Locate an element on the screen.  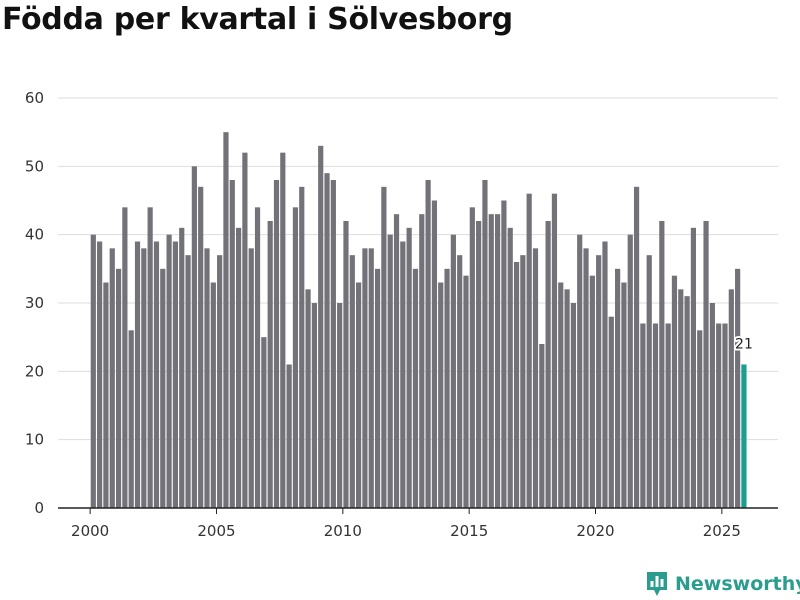
x-tick-label: 2010 is located at coordinates (343, 531).